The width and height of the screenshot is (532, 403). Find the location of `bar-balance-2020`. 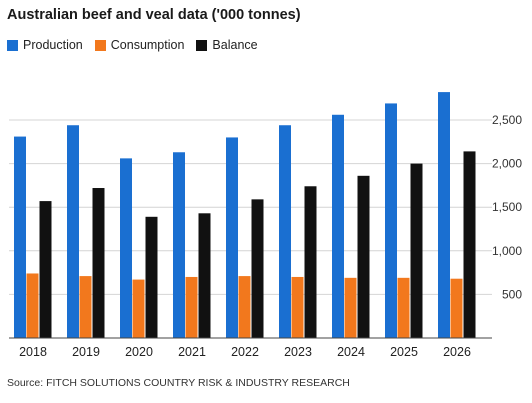

bar-balance-2020 is located at coordinates (151, 277).